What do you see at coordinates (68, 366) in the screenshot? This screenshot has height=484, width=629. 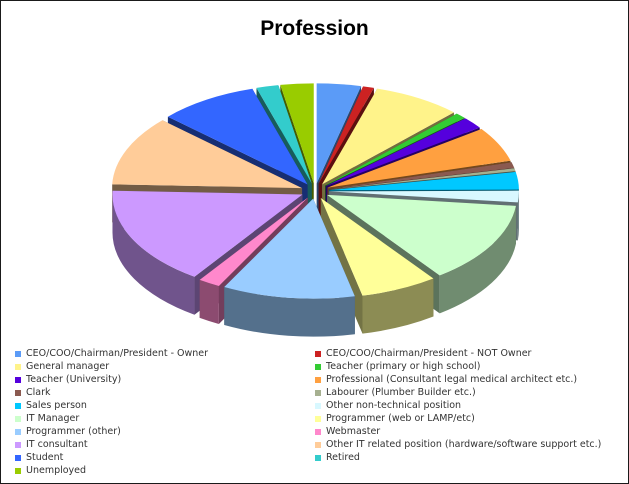 I see `legend-label: General manager` at bounding box center [68, 366].